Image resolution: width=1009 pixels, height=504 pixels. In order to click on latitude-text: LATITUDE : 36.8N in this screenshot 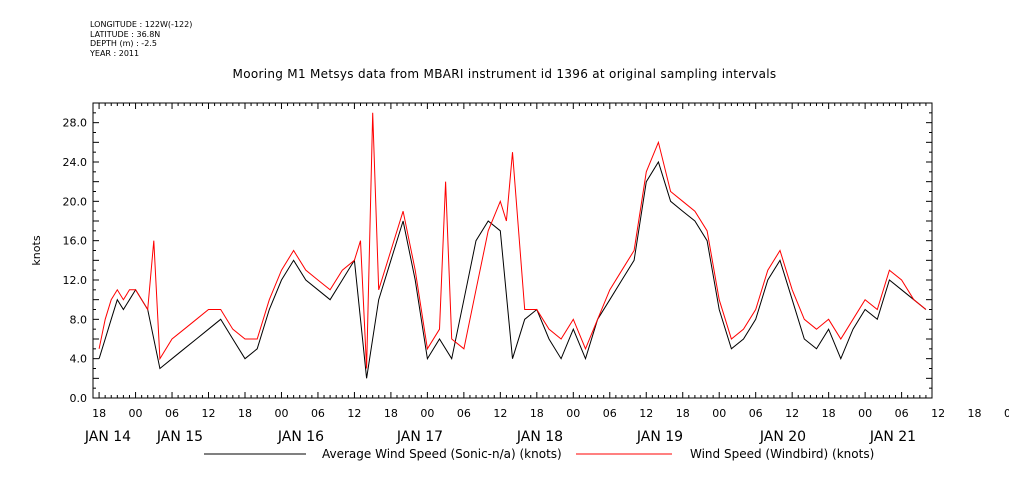, I will do `click(125, 34)`.